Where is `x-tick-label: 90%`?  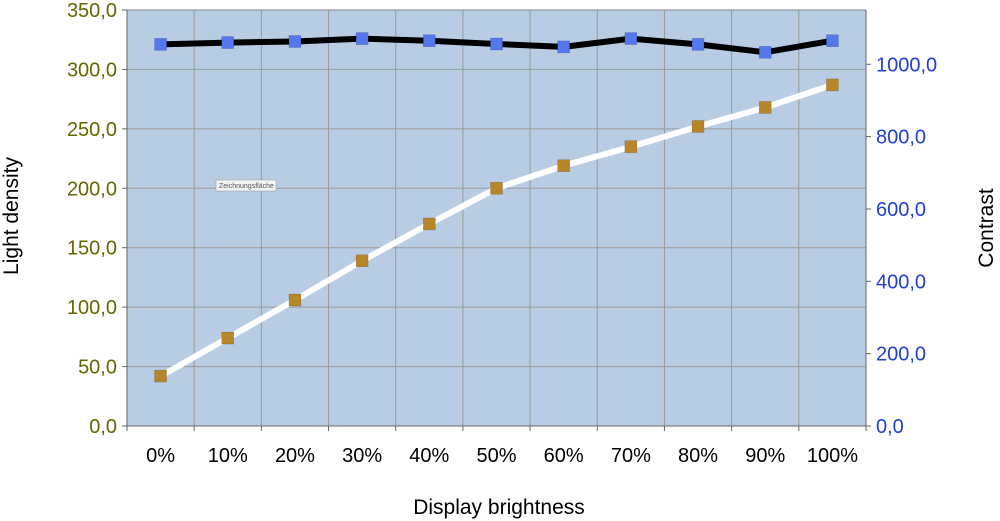 x-tick-label: 90% is located at coordinates (765, 456).